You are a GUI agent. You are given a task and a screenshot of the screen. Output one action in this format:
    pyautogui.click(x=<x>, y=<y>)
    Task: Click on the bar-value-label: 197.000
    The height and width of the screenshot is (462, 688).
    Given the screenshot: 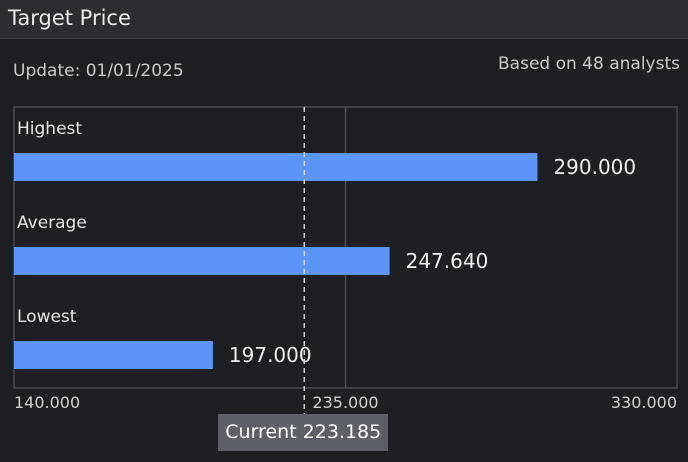 What is the action you would take?
    pyautogui.click(x=270, y=355)
    